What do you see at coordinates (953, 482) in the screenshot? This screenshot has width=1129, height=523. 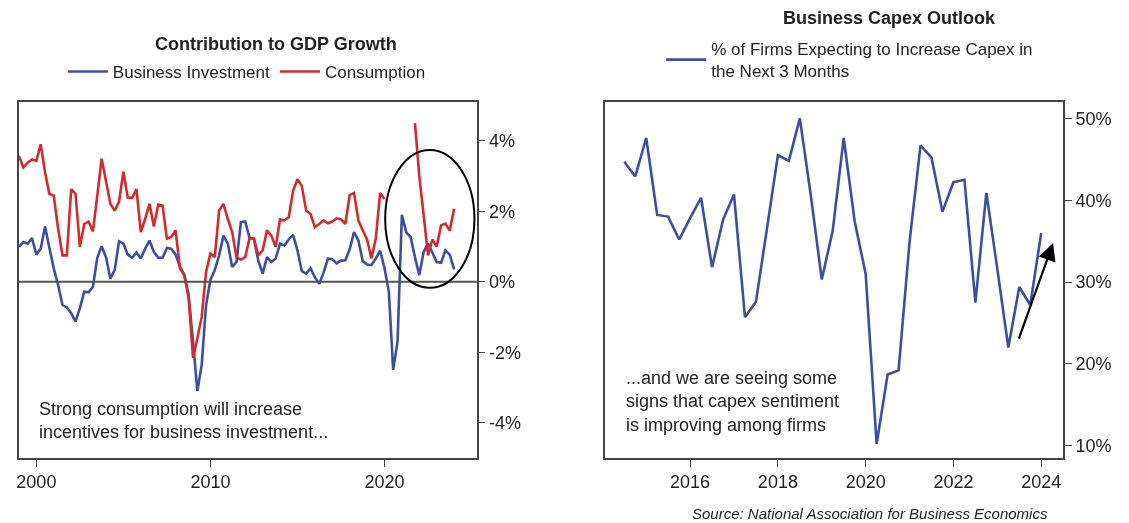 I see `x-tick-label: 2022` at bounding box center [953, 482].